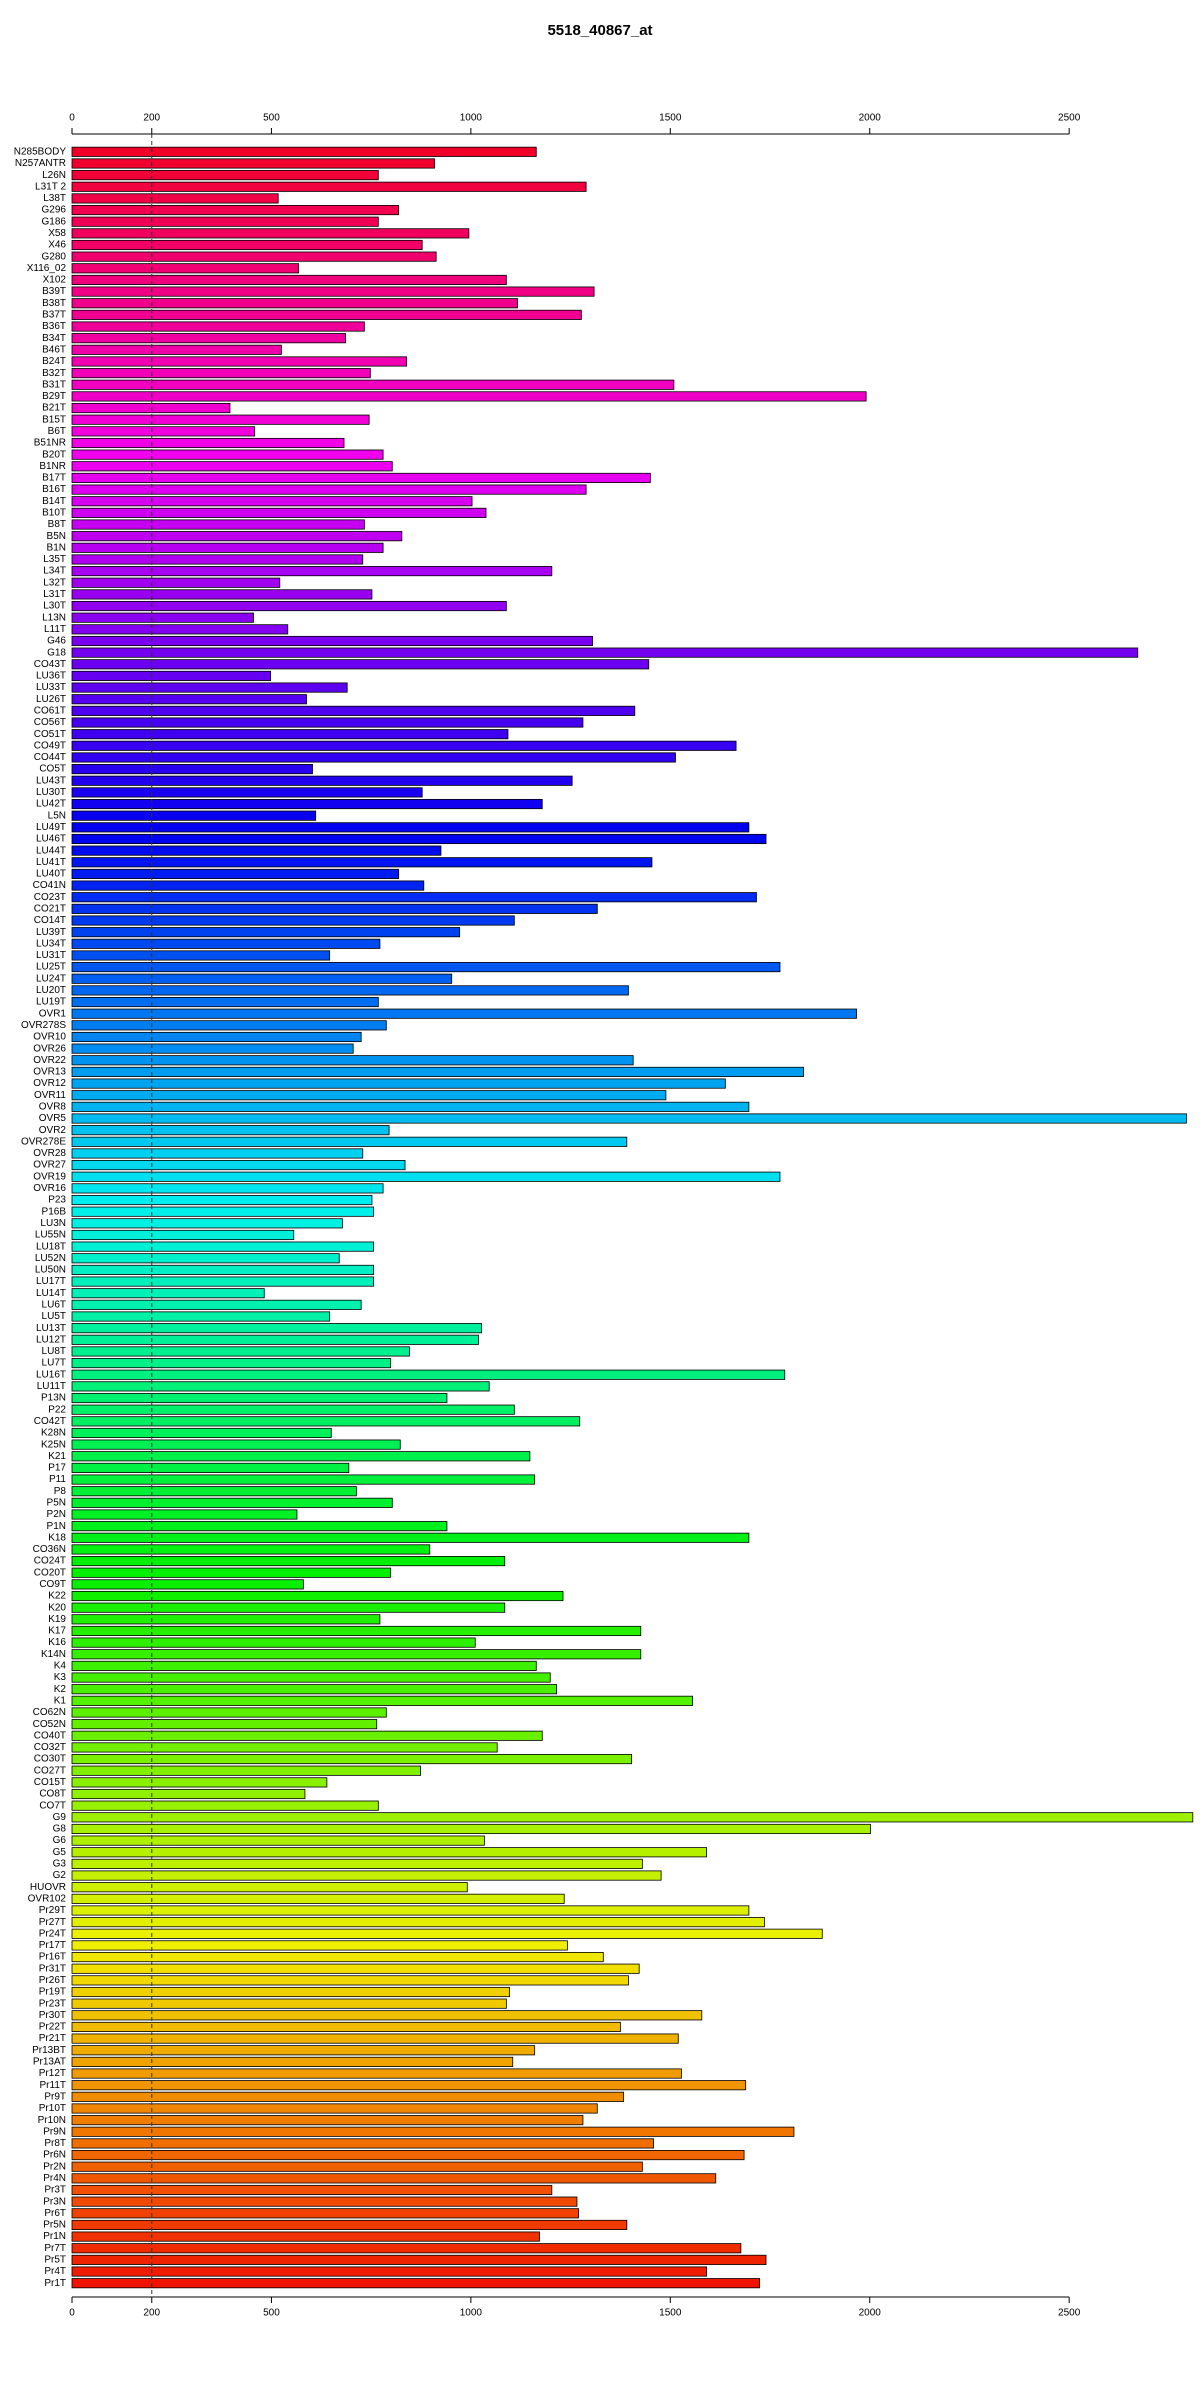  What do you see at coordinates (51, 1386) in the screenshot?
I see `y-tick-label: LU11T` at bounding box center [51, 1386].